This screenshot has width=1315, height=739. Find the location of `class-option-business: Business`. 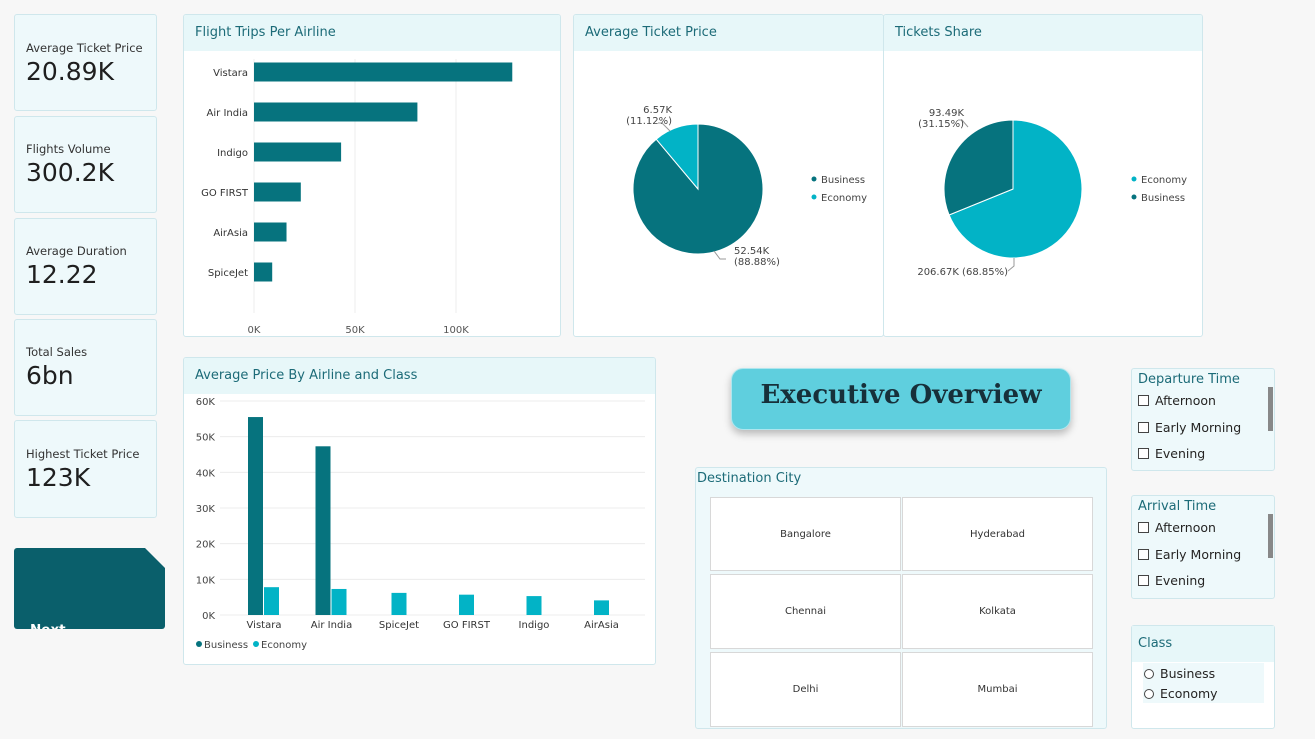

class-option-business: Business is located at coordinates (1179, 673).